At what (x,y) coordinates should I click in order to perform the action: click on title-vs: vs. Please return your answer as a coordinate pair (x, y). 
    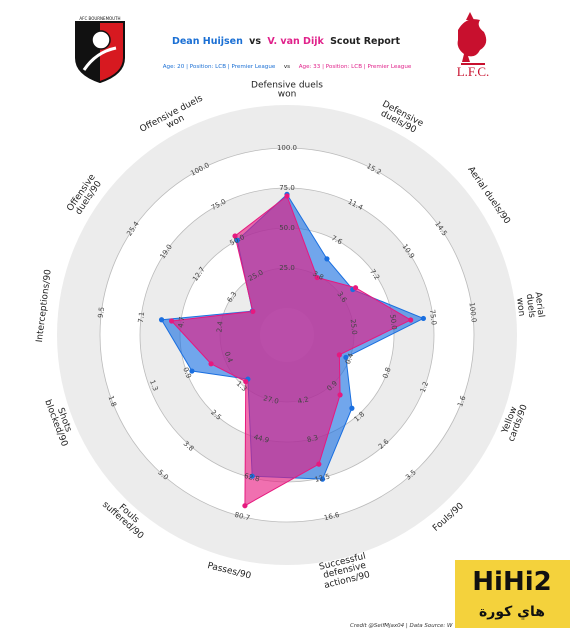
    Looking at the image, I should click on (255, 41).